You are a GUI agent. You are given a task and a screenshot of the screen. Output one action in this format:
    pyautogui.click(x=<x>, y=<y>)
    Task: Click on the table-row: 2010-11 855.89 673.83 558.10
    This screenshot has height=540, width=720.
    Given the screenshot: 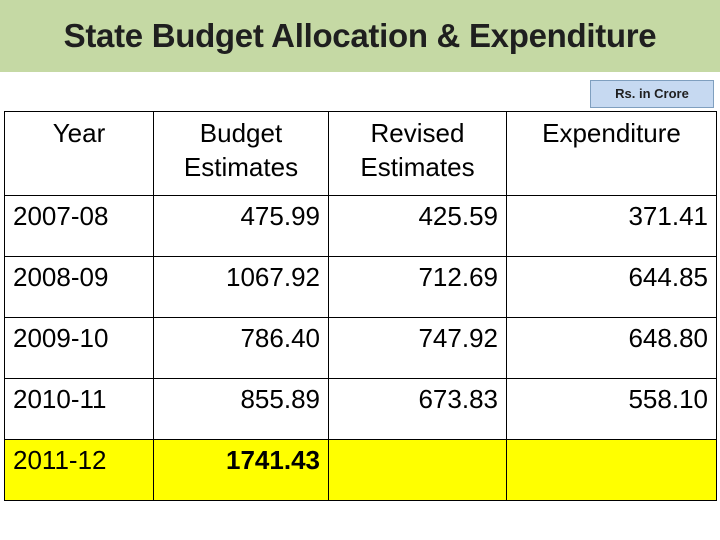 What is the action you would take?
    pyautogui.click(x=360, y=409)
    